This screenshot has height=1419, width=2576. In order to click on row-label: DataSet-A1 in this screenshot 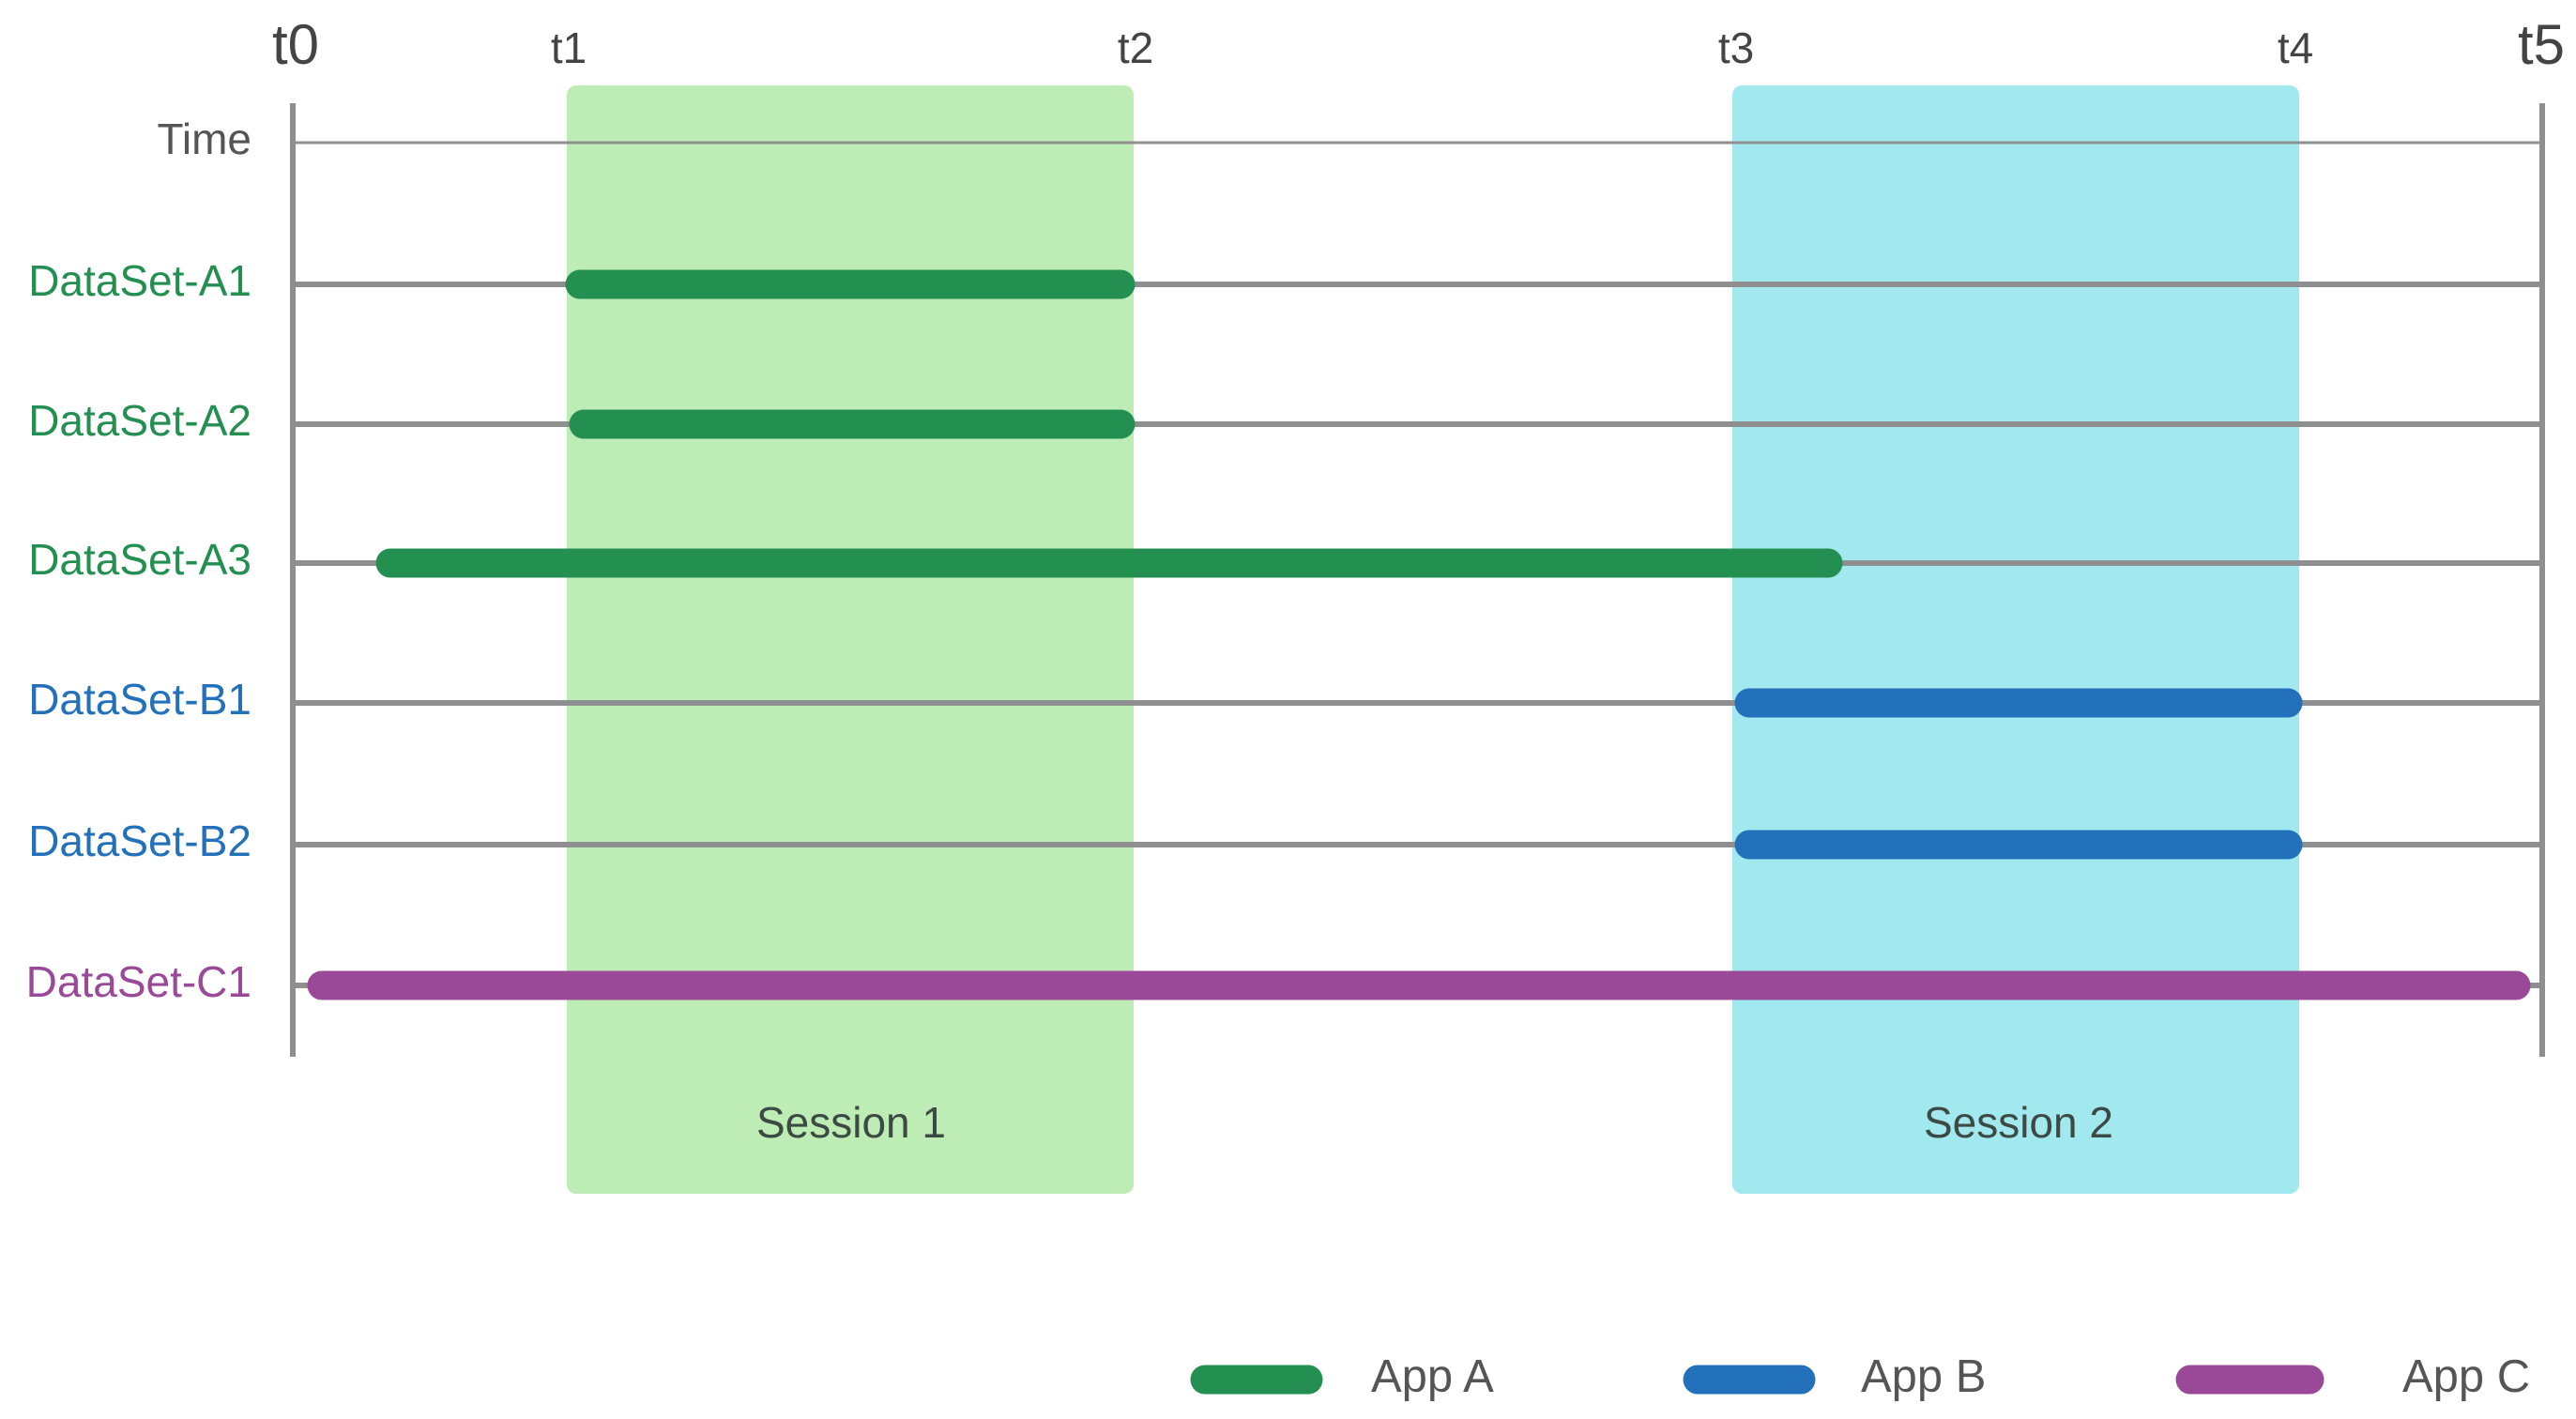, I will do `click(140, 280)`.